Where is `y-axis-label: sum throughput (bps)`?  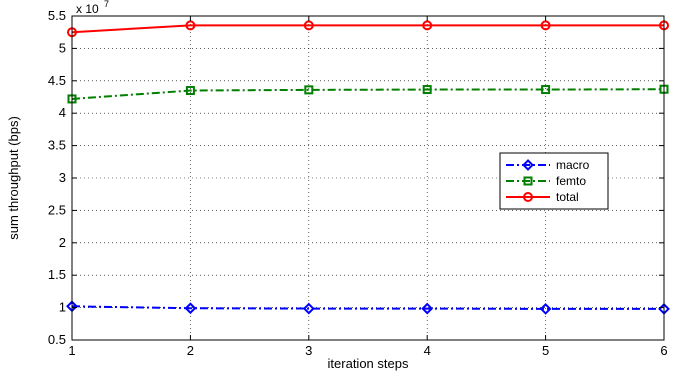
y-axis-label: sum throughput (bps) is located at coordinates (13, 178).